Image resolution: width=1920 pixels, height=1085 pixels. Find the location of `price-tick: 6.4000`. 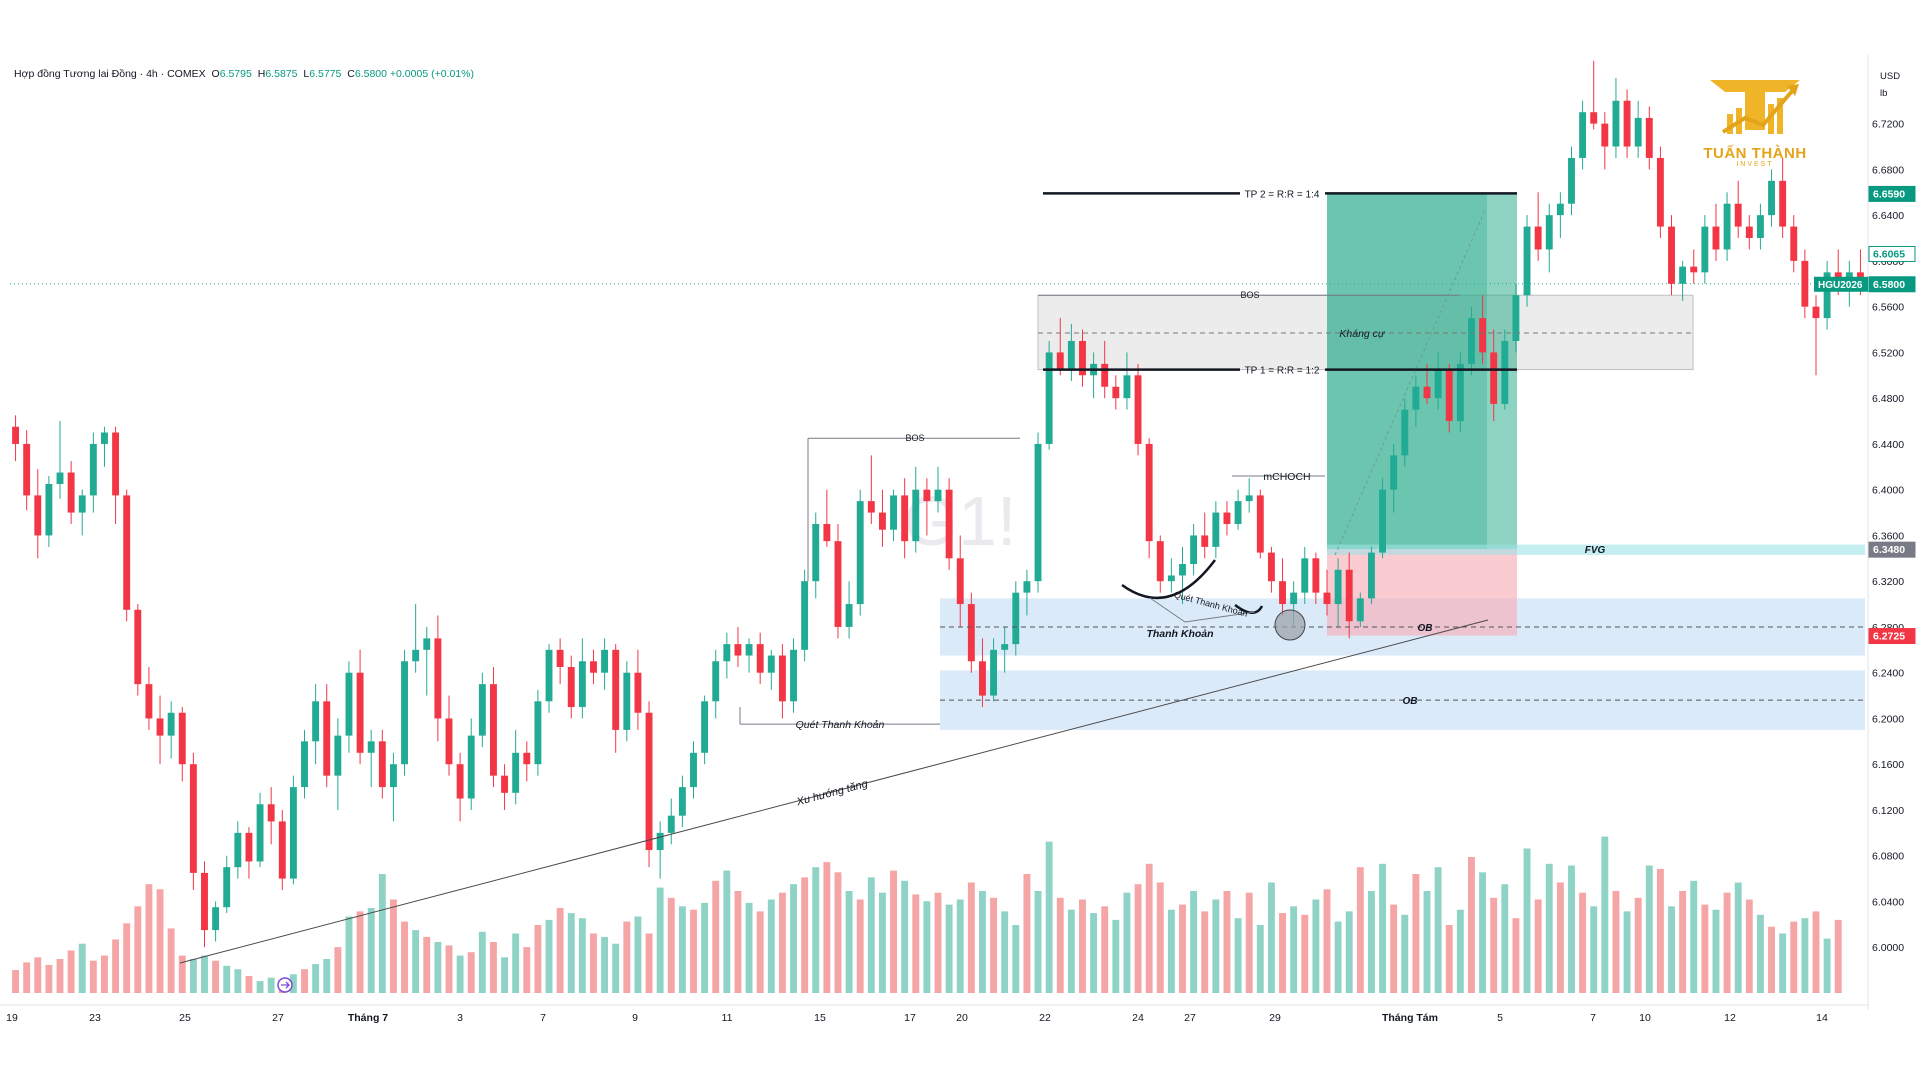

price-tick: 6.4000 is located at coordinates (1888, 491).